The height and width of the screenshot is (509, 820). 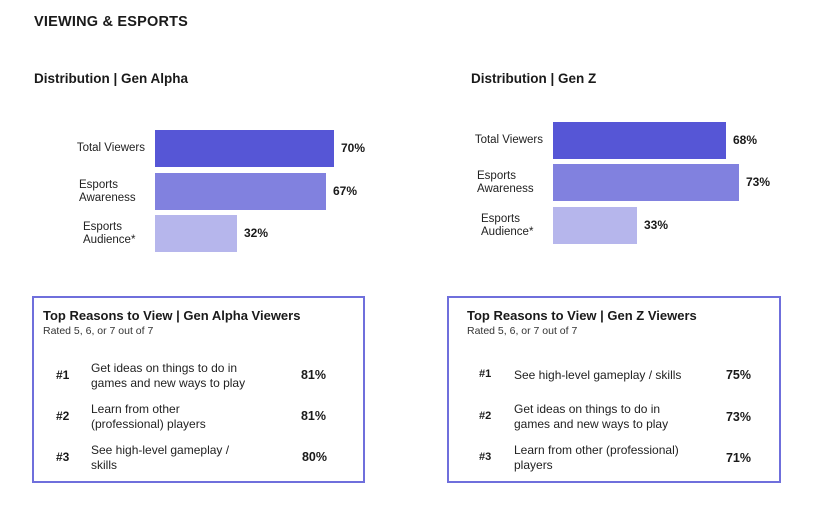 I want to click on reason-value: 80%, so click(x=314, y=457).